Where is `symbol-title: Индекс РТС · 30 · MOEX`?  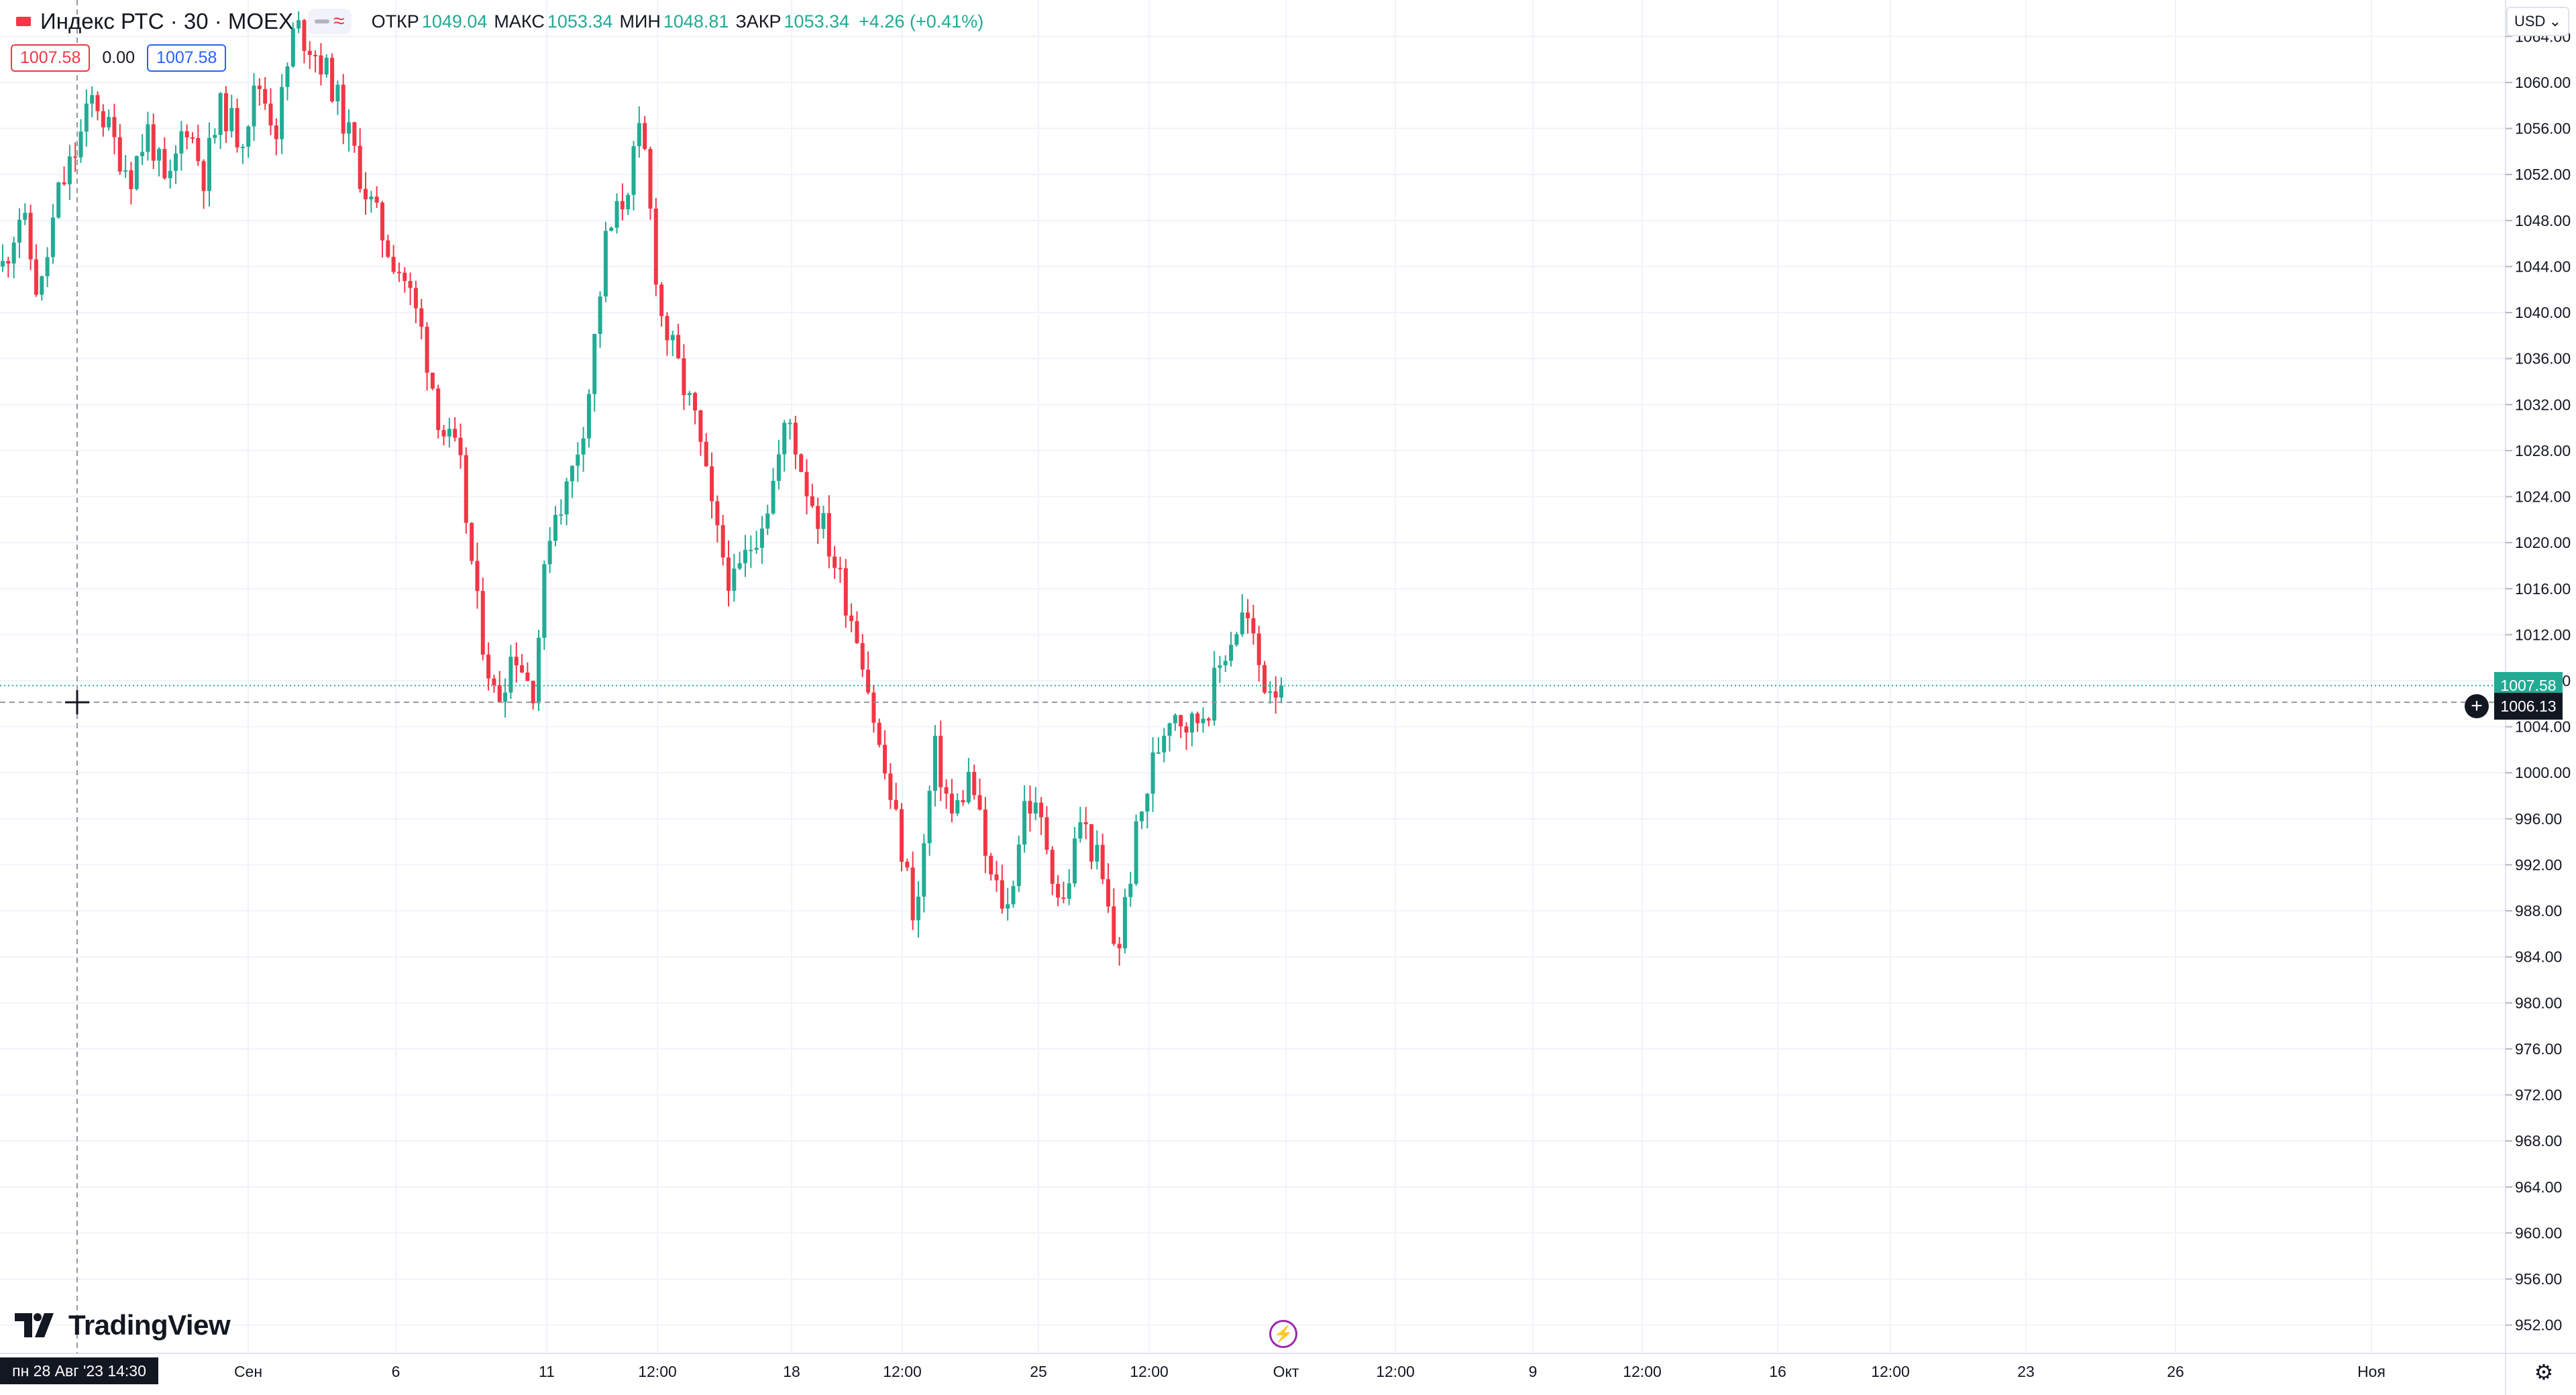 symbol-title: Индекс РТС · 30 · MOEX is located at coordinates (167, 21).